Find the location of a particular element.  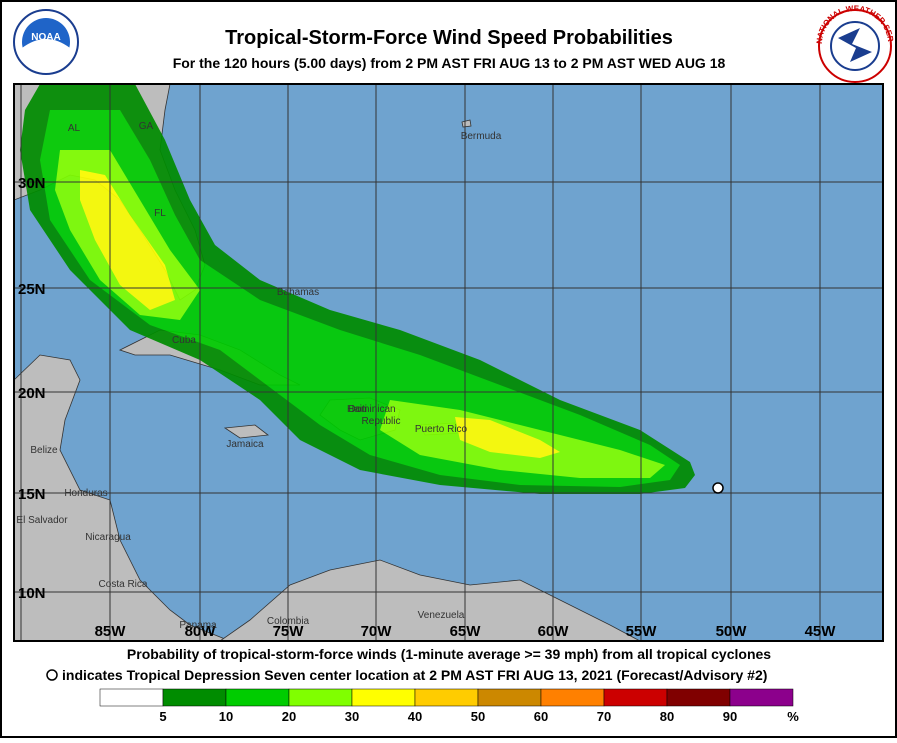

place-label: Panama is located at coordinates (198, 625).